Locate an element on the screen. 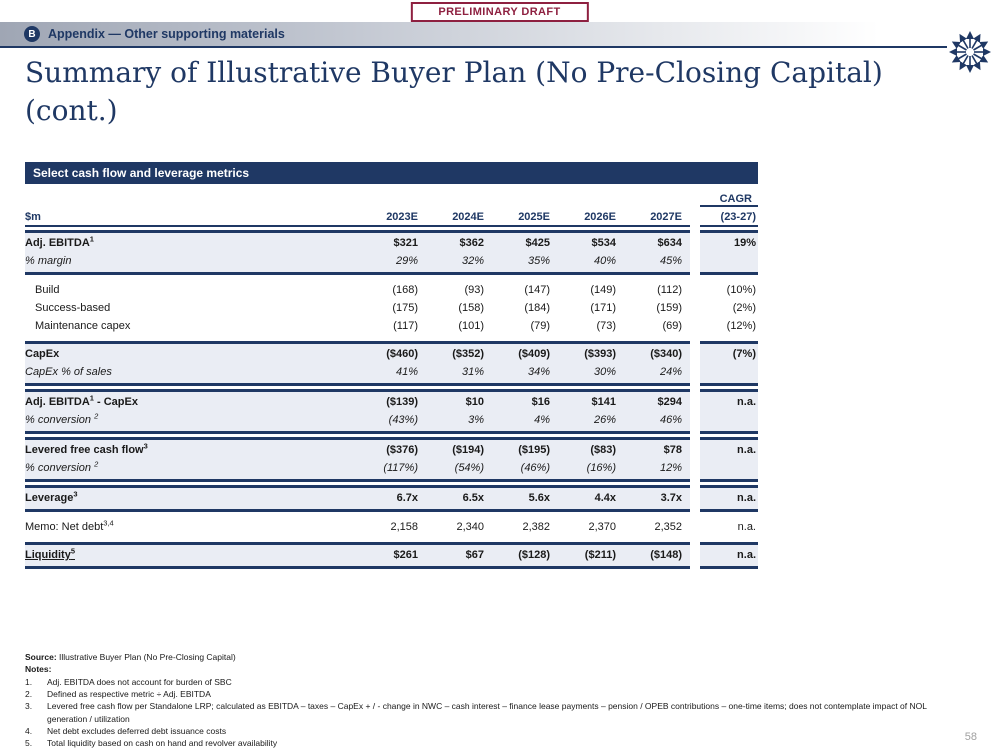 The height and width of the screenshot is (750, 999). table-cell: ($194) is located at coordinates (468, 450).